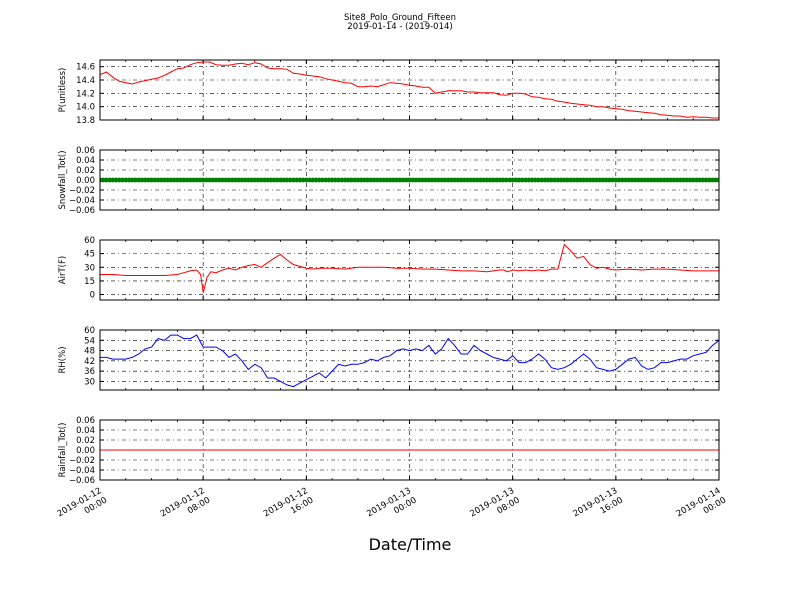 This screenshot has height=600, width=800. I want to click on series-markers, so click(409, 180).